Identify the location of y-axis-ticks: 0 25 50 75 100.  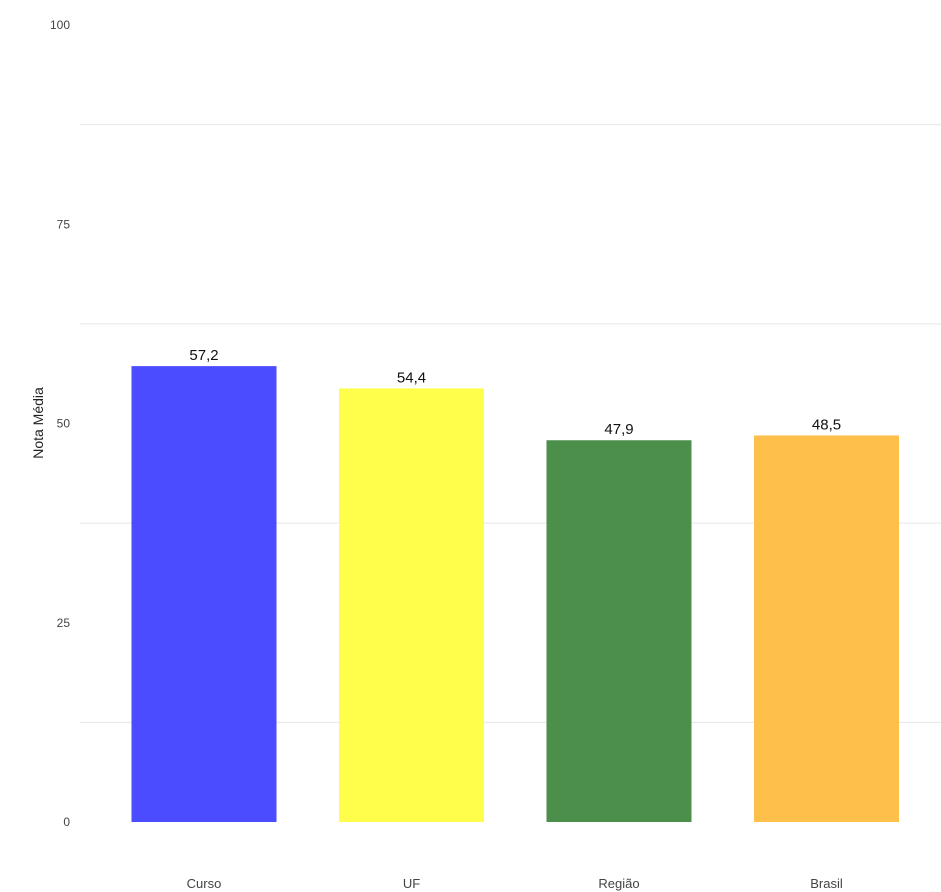
(60, 423).